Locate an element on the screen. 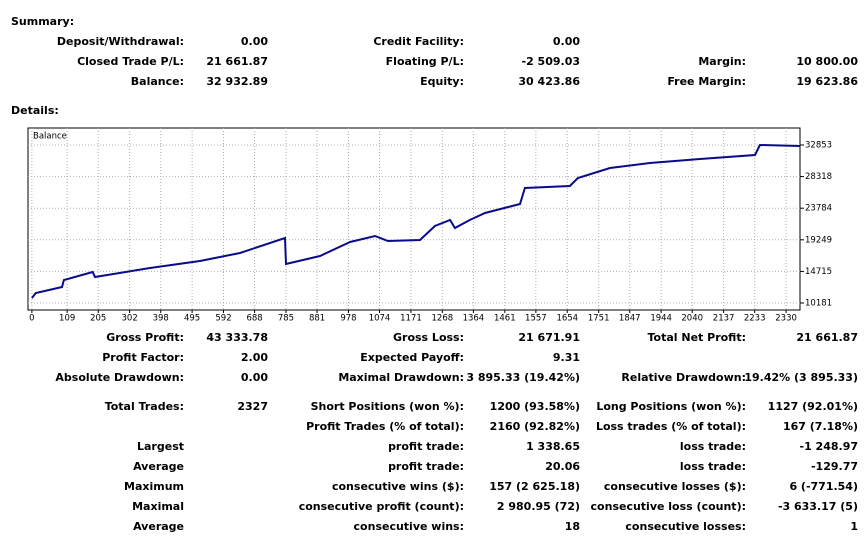  value: -129.77 is located at coordinates (834, 466).